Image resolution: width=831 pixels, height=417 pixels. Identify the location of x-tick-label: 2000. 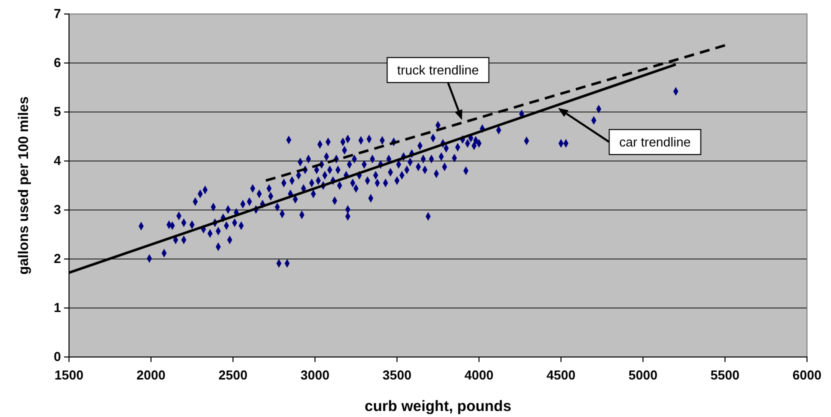
(151, 374).